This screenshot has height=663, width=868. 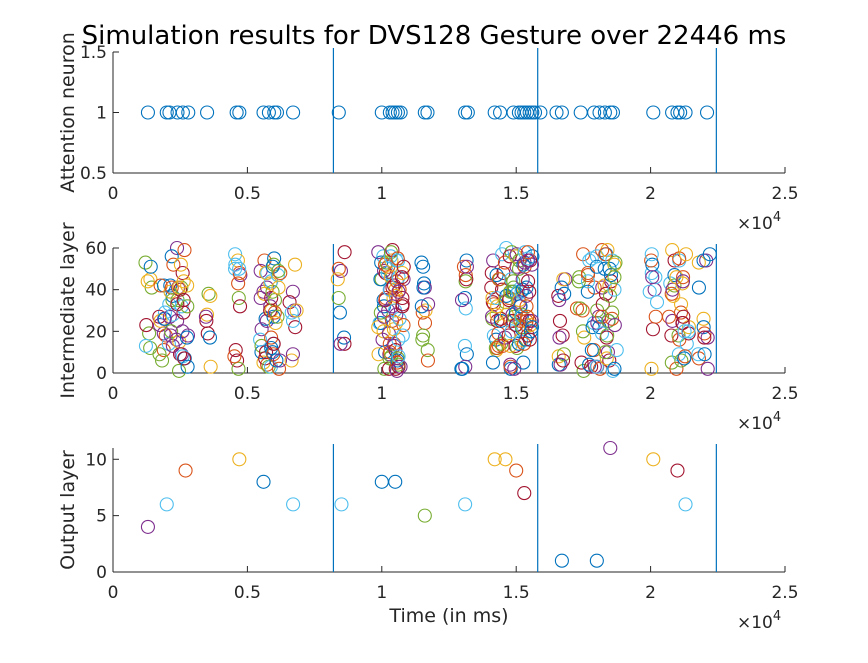 What do you see at coordinates (68, 510) in the screenshot?
I see `y-axis-label: Output layer` at bounding box center [68, 510].